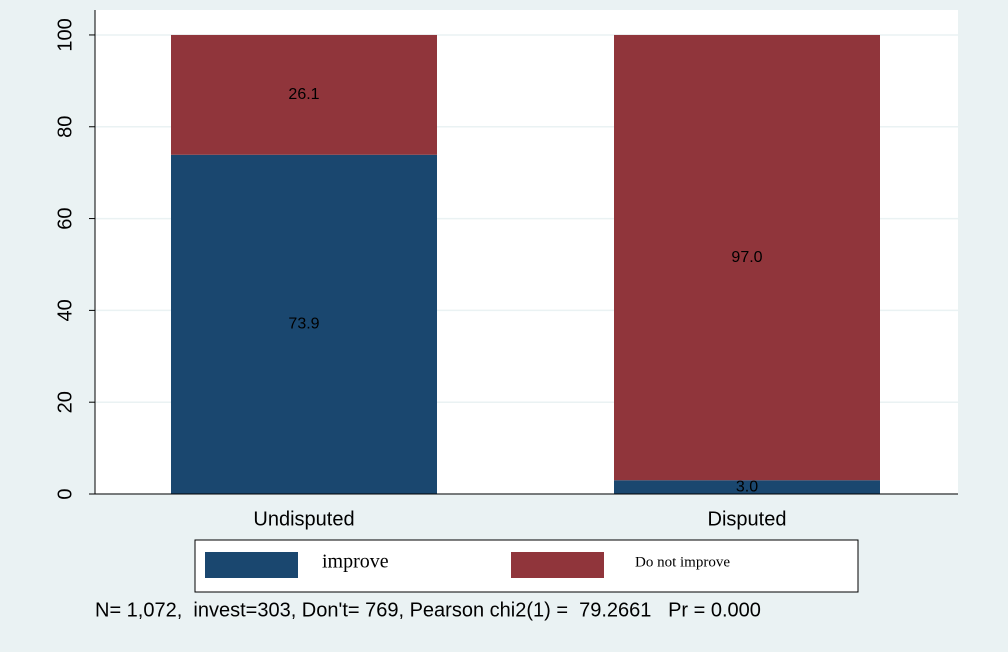  I want to click on legend-label: Do not improve, so click(682, 562).